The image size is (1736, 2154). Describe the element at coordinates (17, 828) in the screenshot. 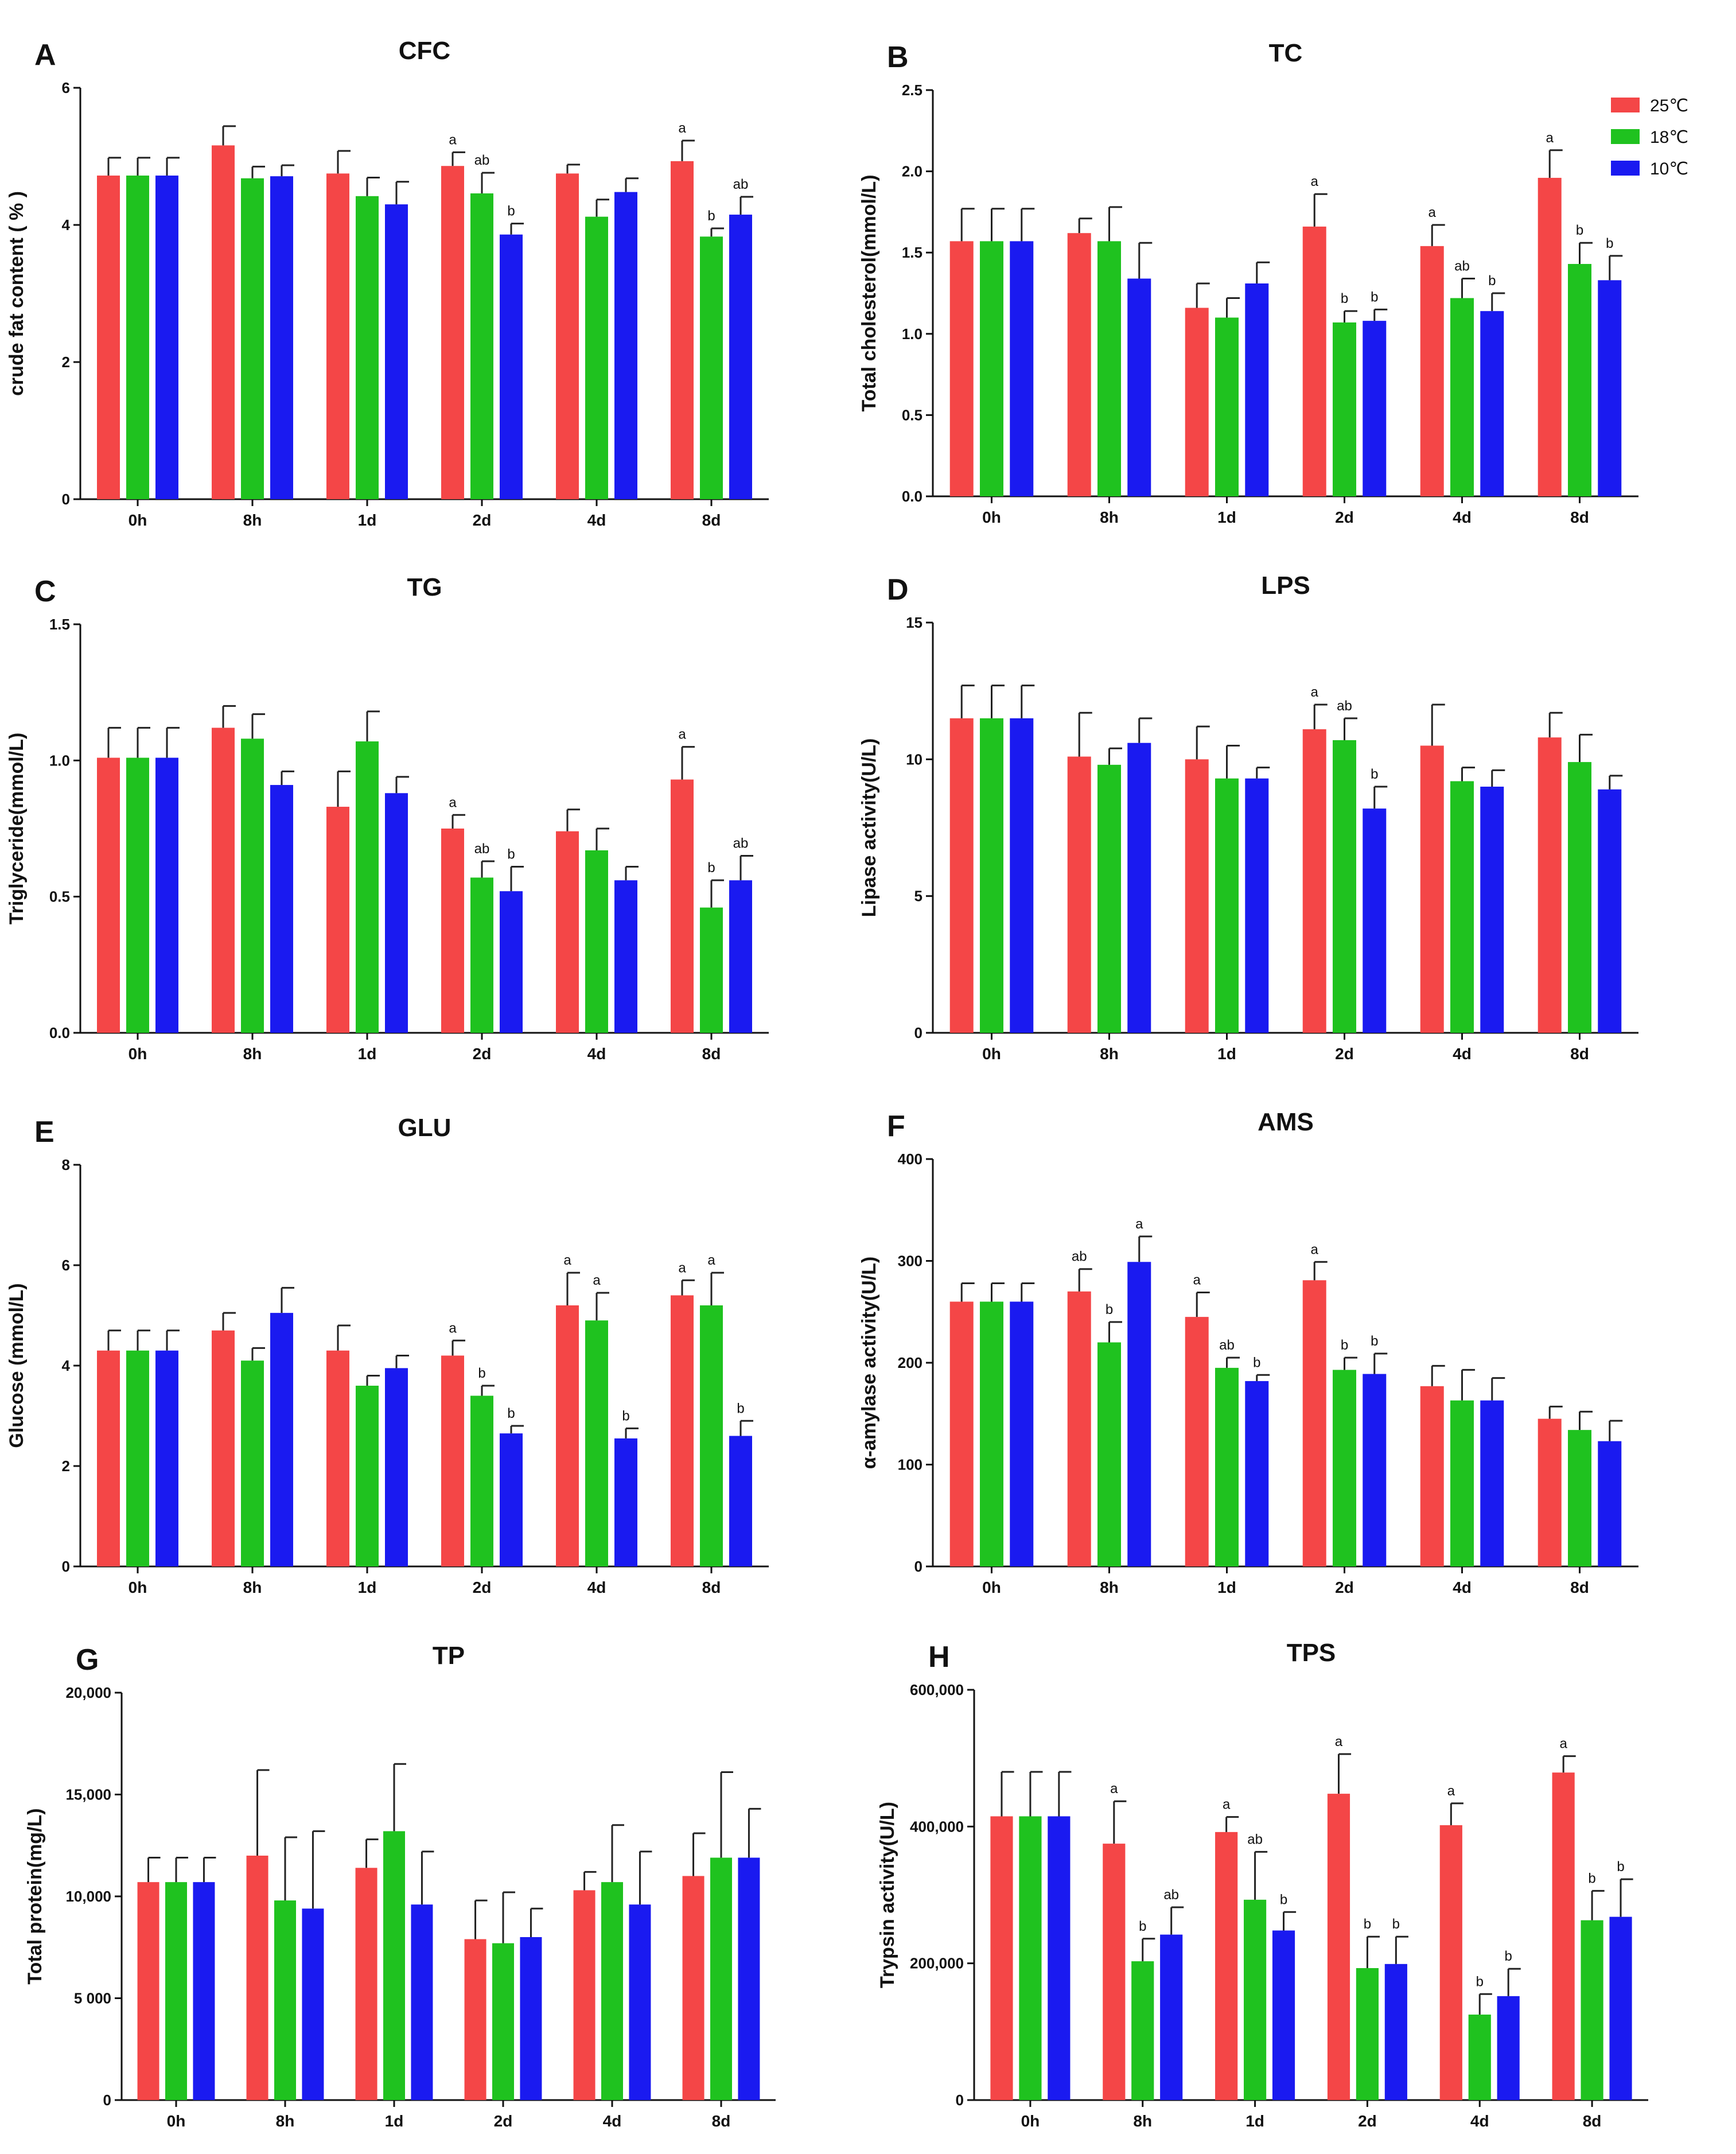

I see `y-axis-label: Triglyceride(mmol/L)` at that location.